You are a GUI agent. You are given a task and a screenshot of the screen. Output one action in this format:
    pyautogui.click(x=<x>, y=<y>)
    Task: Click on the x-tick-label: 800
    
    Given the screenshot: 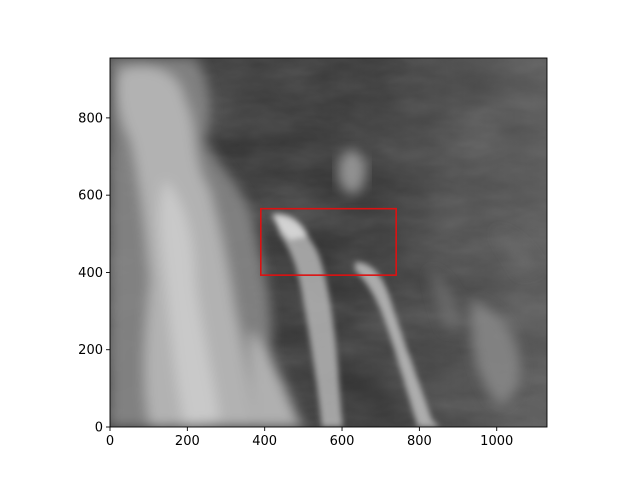 What is the action you would take?
    pyautogui.click(x=419, y=441)
    